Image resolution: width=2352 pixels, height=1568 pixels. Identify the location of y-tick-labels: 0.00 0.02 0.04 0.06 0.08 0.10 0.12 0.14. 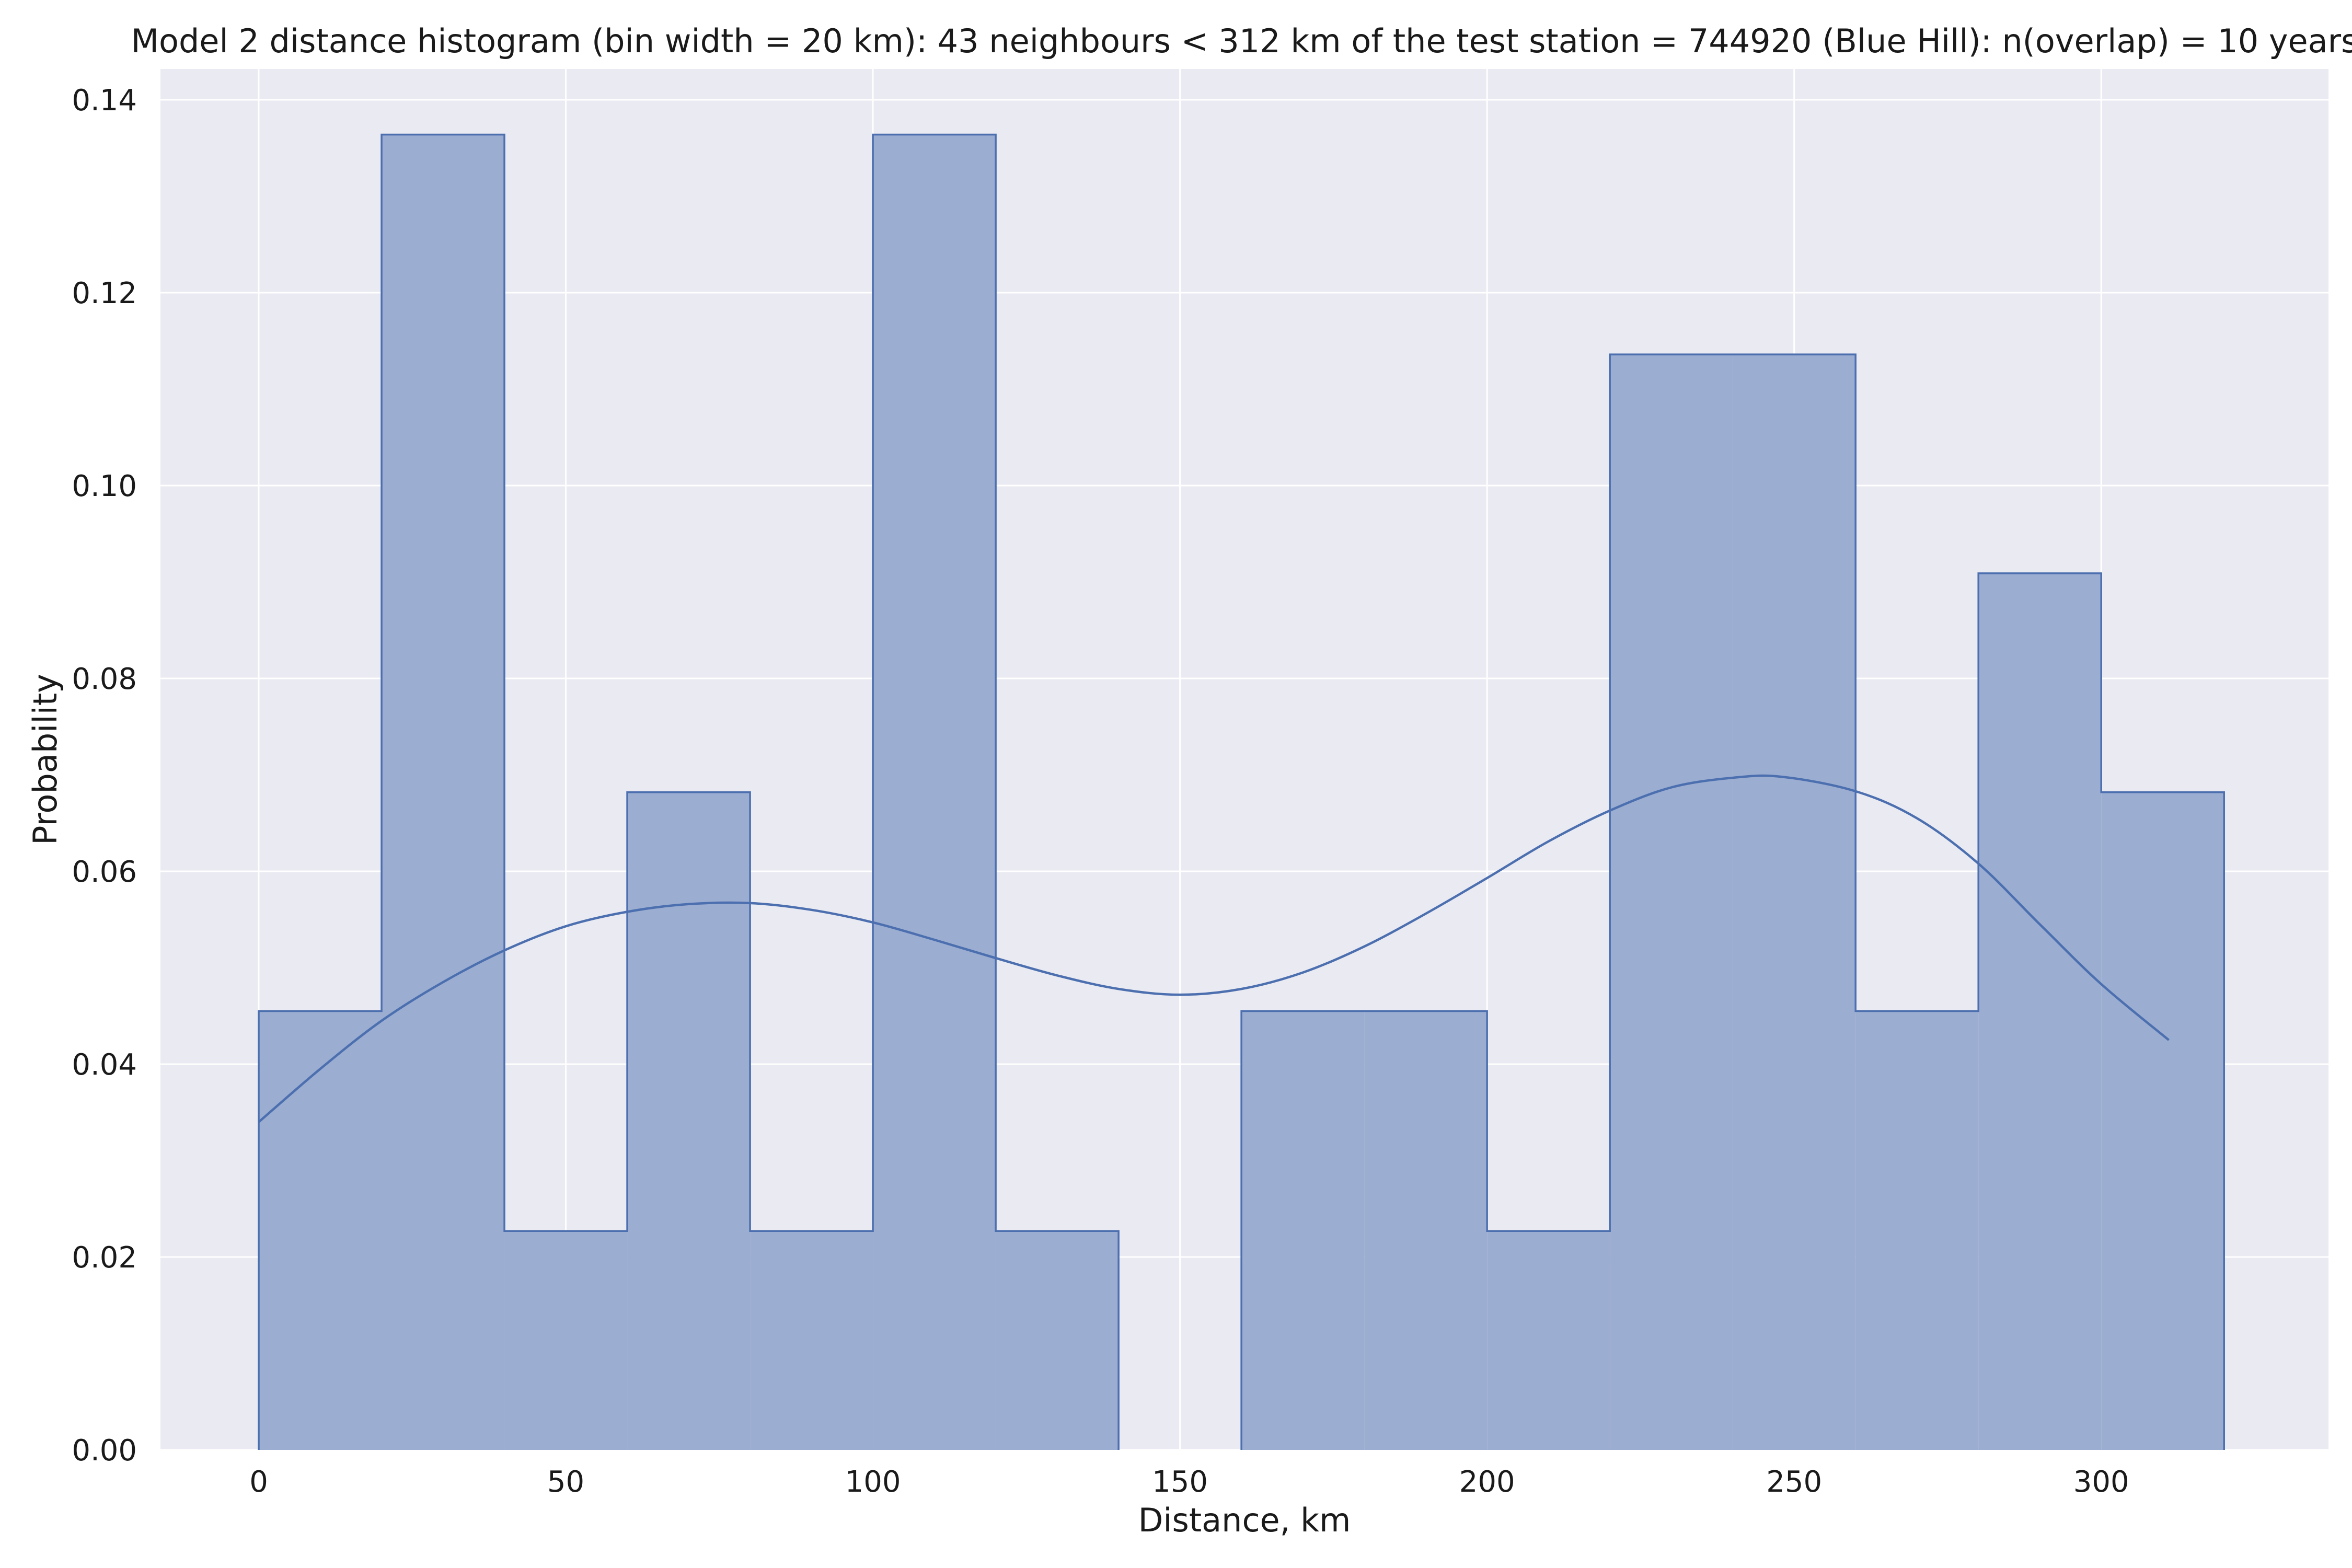
(104, 776).